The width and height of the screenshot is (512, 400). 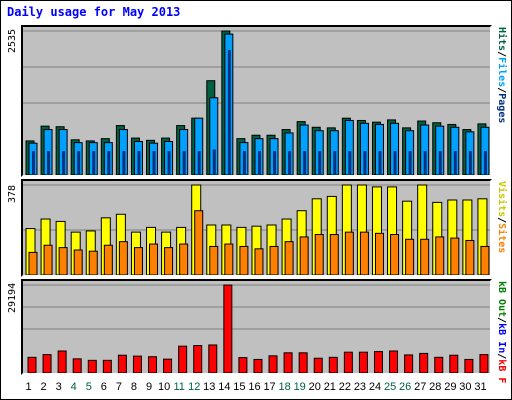 I want to click on day-label: 27, so click(x=420, y=387).